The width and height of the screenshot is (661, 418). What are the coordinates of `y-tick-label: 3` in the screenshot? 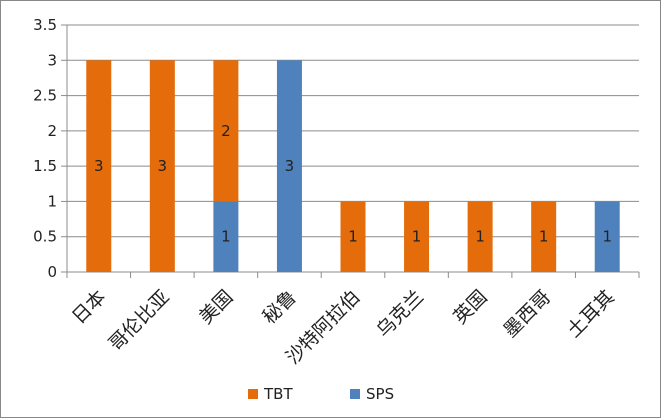 It's located at (52, 60).